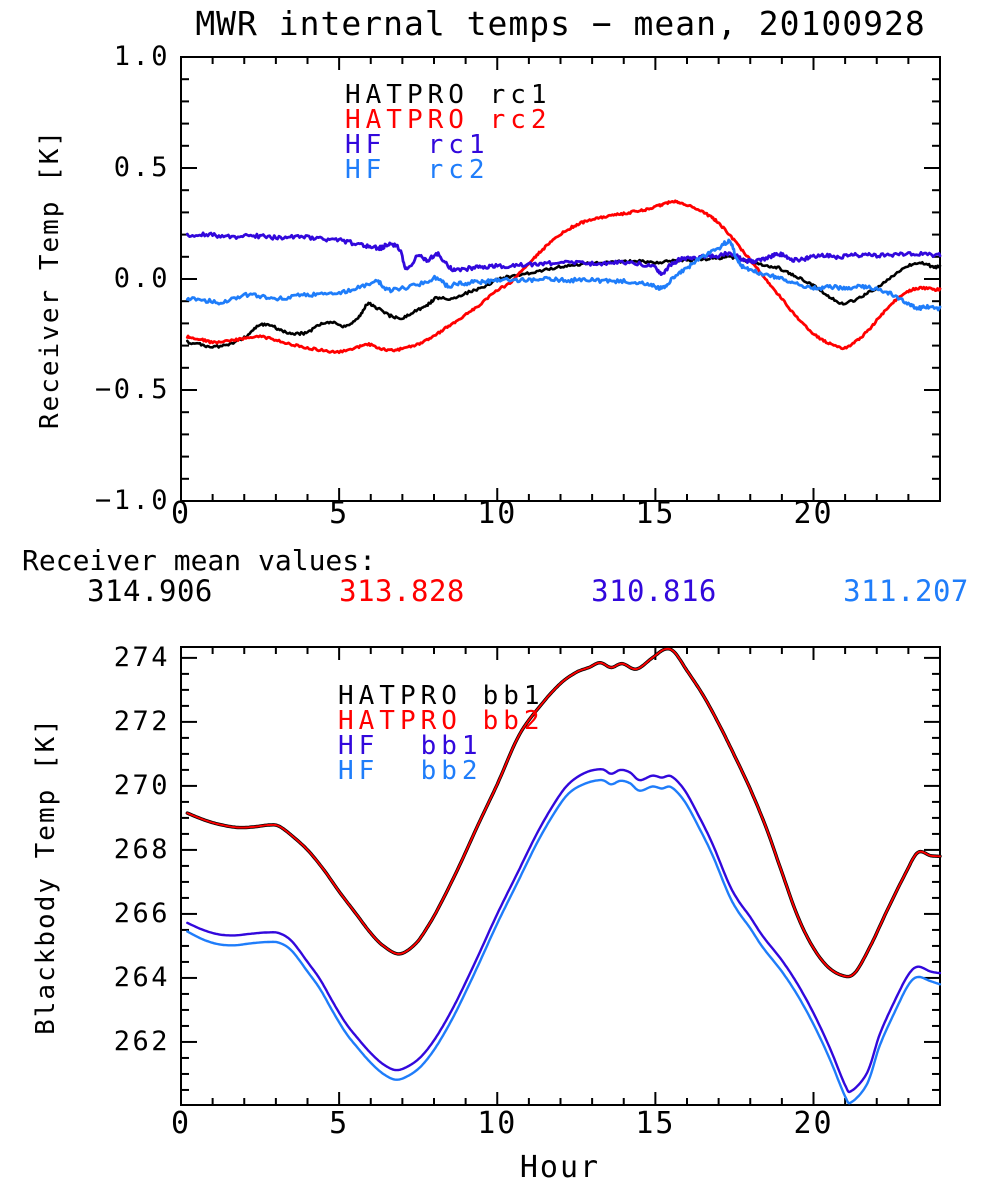  Describe the element at coordinates (563, 253) in the screenshot. I see `series-hf-rc1` at that location.